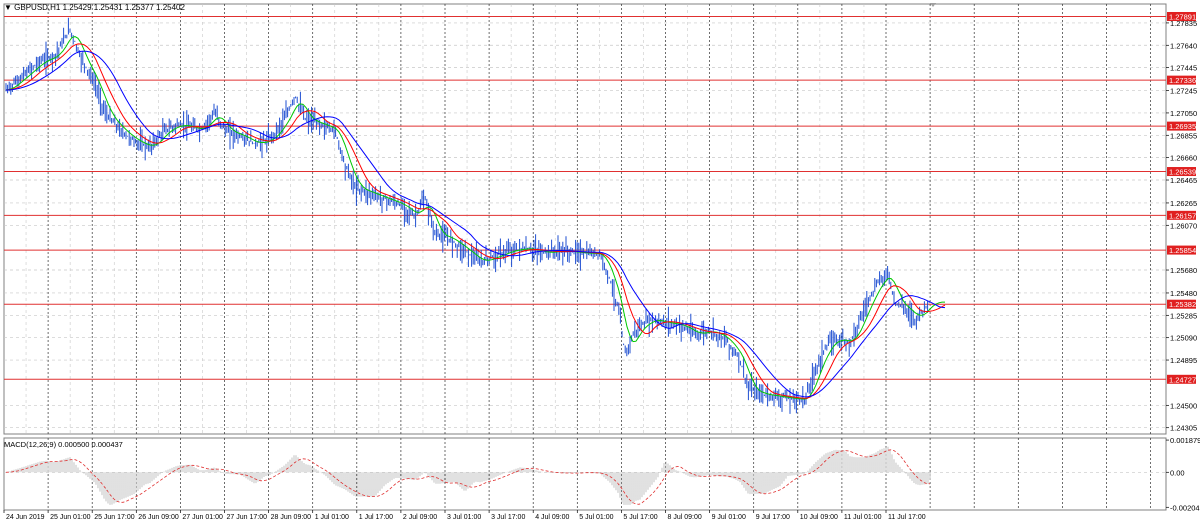 Image resolution: width=1200 pixels, height=525 pixels. Describe the element at coordinates (819, 517) in the screenshot. I see `time-axis-label: 10 Jul 09:00` at that location.